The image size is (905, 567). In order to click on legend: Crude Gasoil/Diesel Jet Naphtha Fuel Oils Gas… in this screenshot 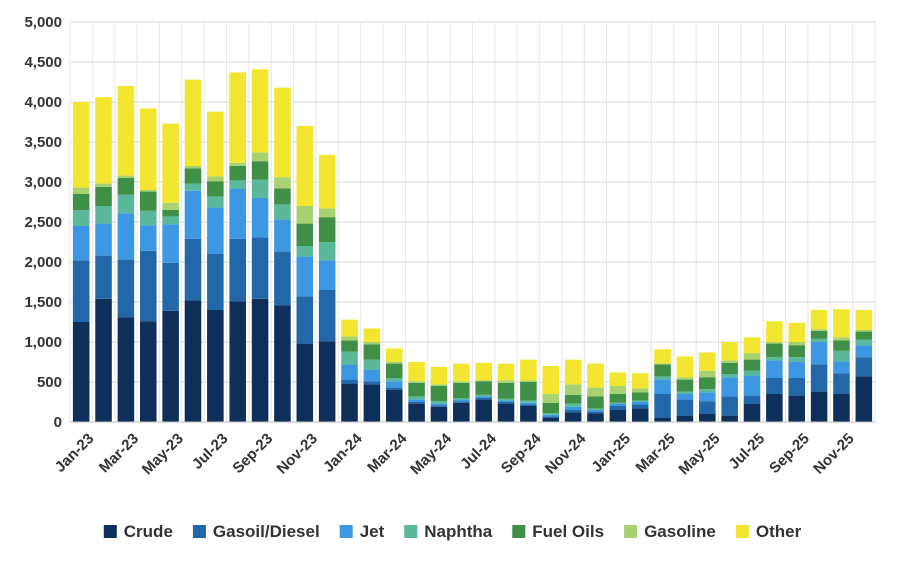, I will do `click(452, 531)`.